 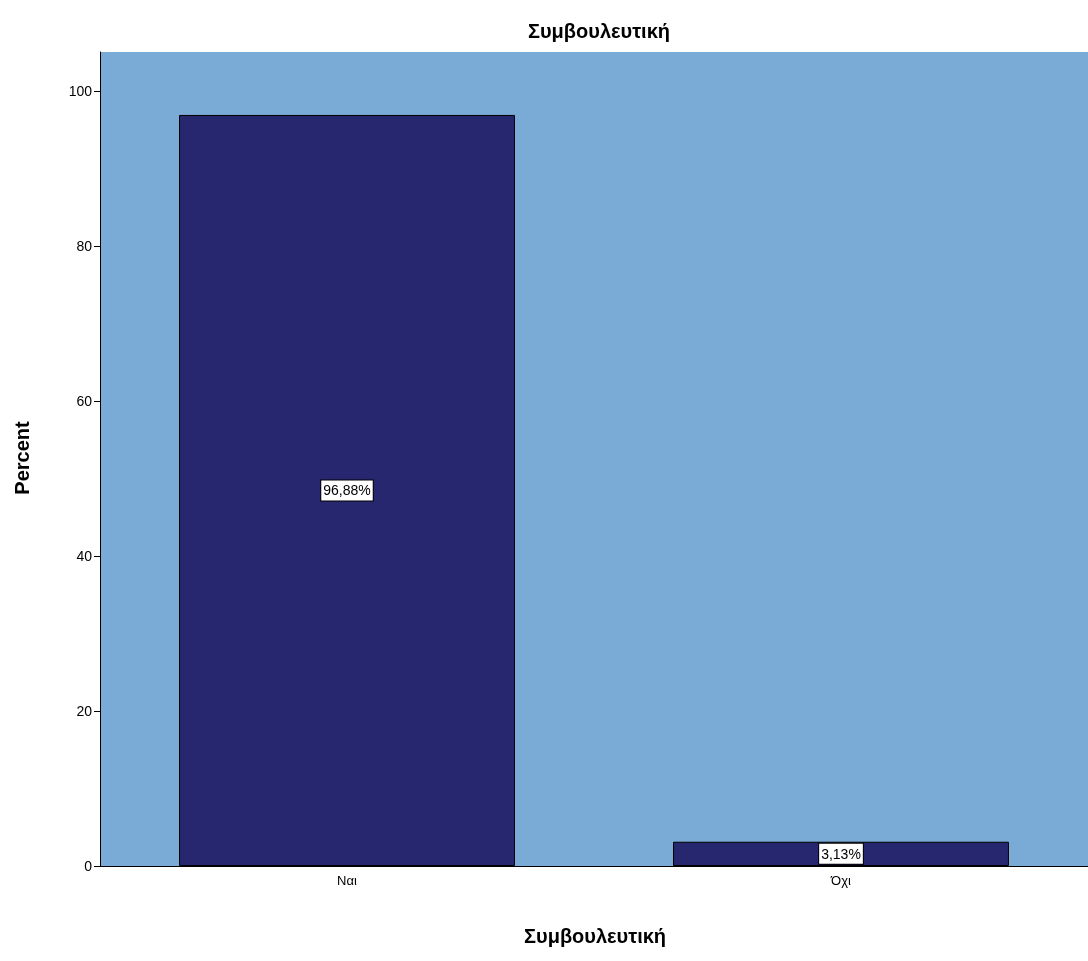 What do you see at coordinates (347, 490) in the screenshot?
I see `data-label: 96,88%` at bounding box center [347, 490].